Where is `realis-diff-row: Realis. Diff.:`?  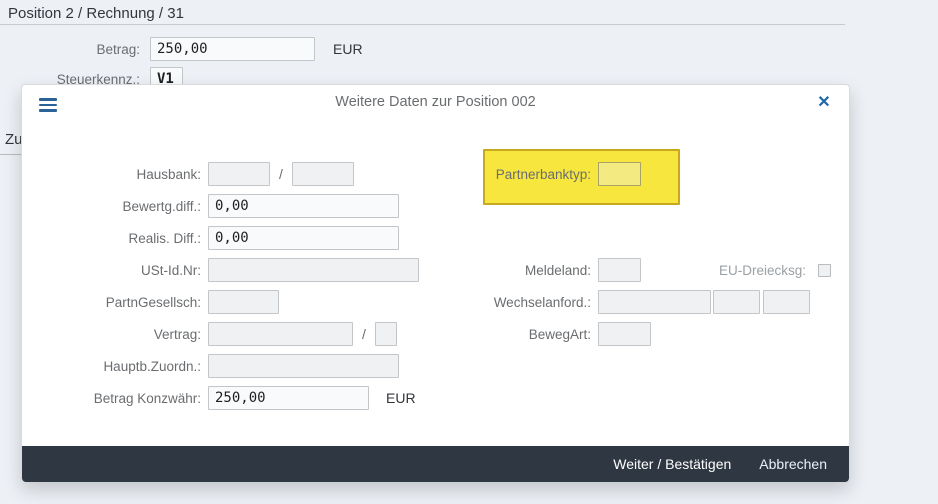
realis-diff-row: Realis. Diff.: is located at coordinates (213, 238).